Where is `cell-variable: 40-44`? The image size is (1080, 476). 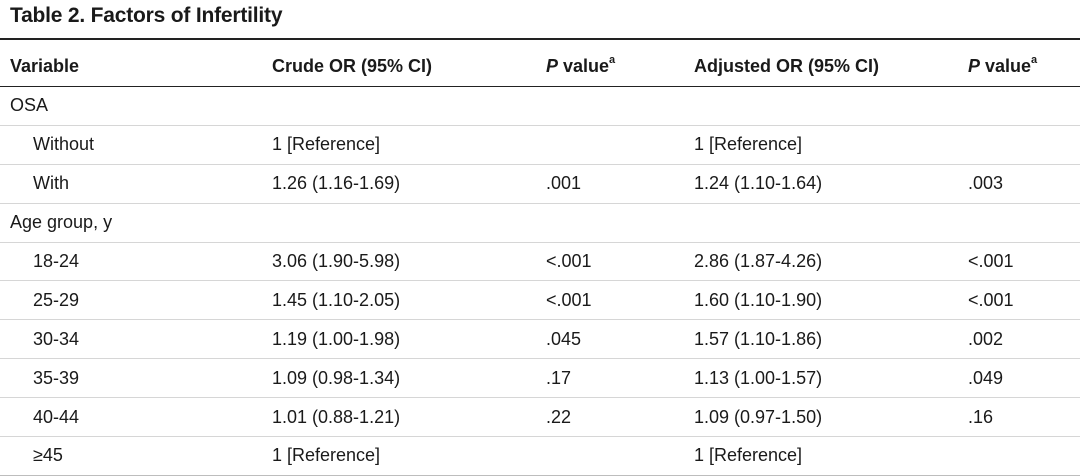
cell-variable: 40-44 is located at coordinates (136, 417).